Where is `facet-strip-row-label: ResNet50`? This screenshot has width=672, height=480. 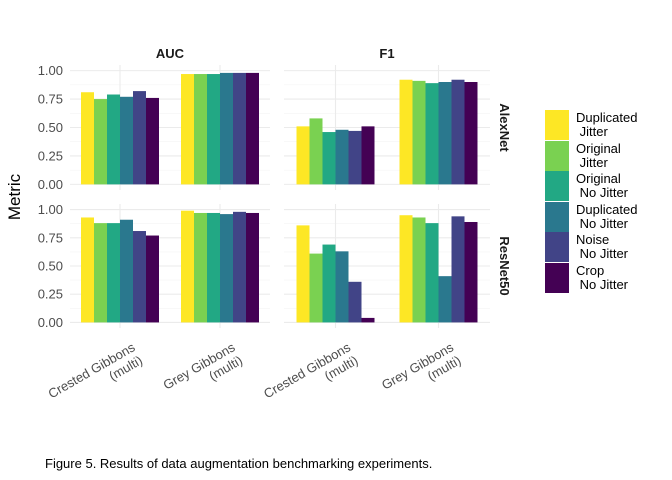 facet-strip-row-label: ResNet50 is located at coordinates (504, 265).